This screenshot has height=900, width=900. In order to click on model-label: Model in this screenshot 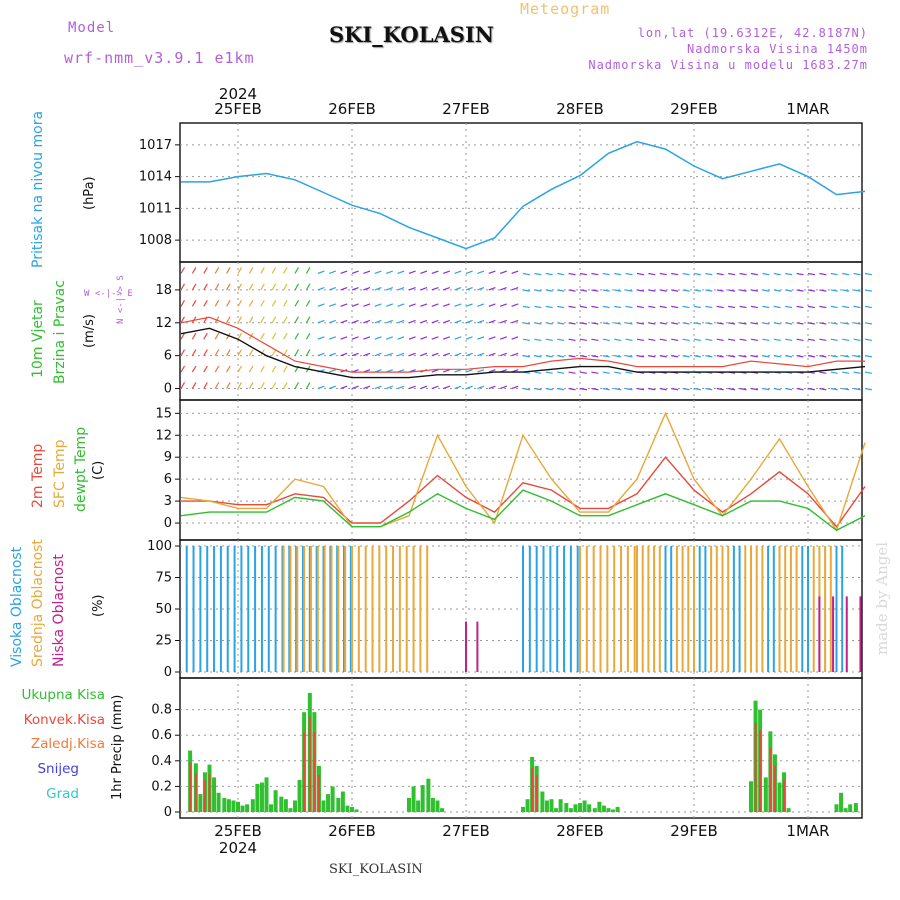, I will do `click(92, 28)`.